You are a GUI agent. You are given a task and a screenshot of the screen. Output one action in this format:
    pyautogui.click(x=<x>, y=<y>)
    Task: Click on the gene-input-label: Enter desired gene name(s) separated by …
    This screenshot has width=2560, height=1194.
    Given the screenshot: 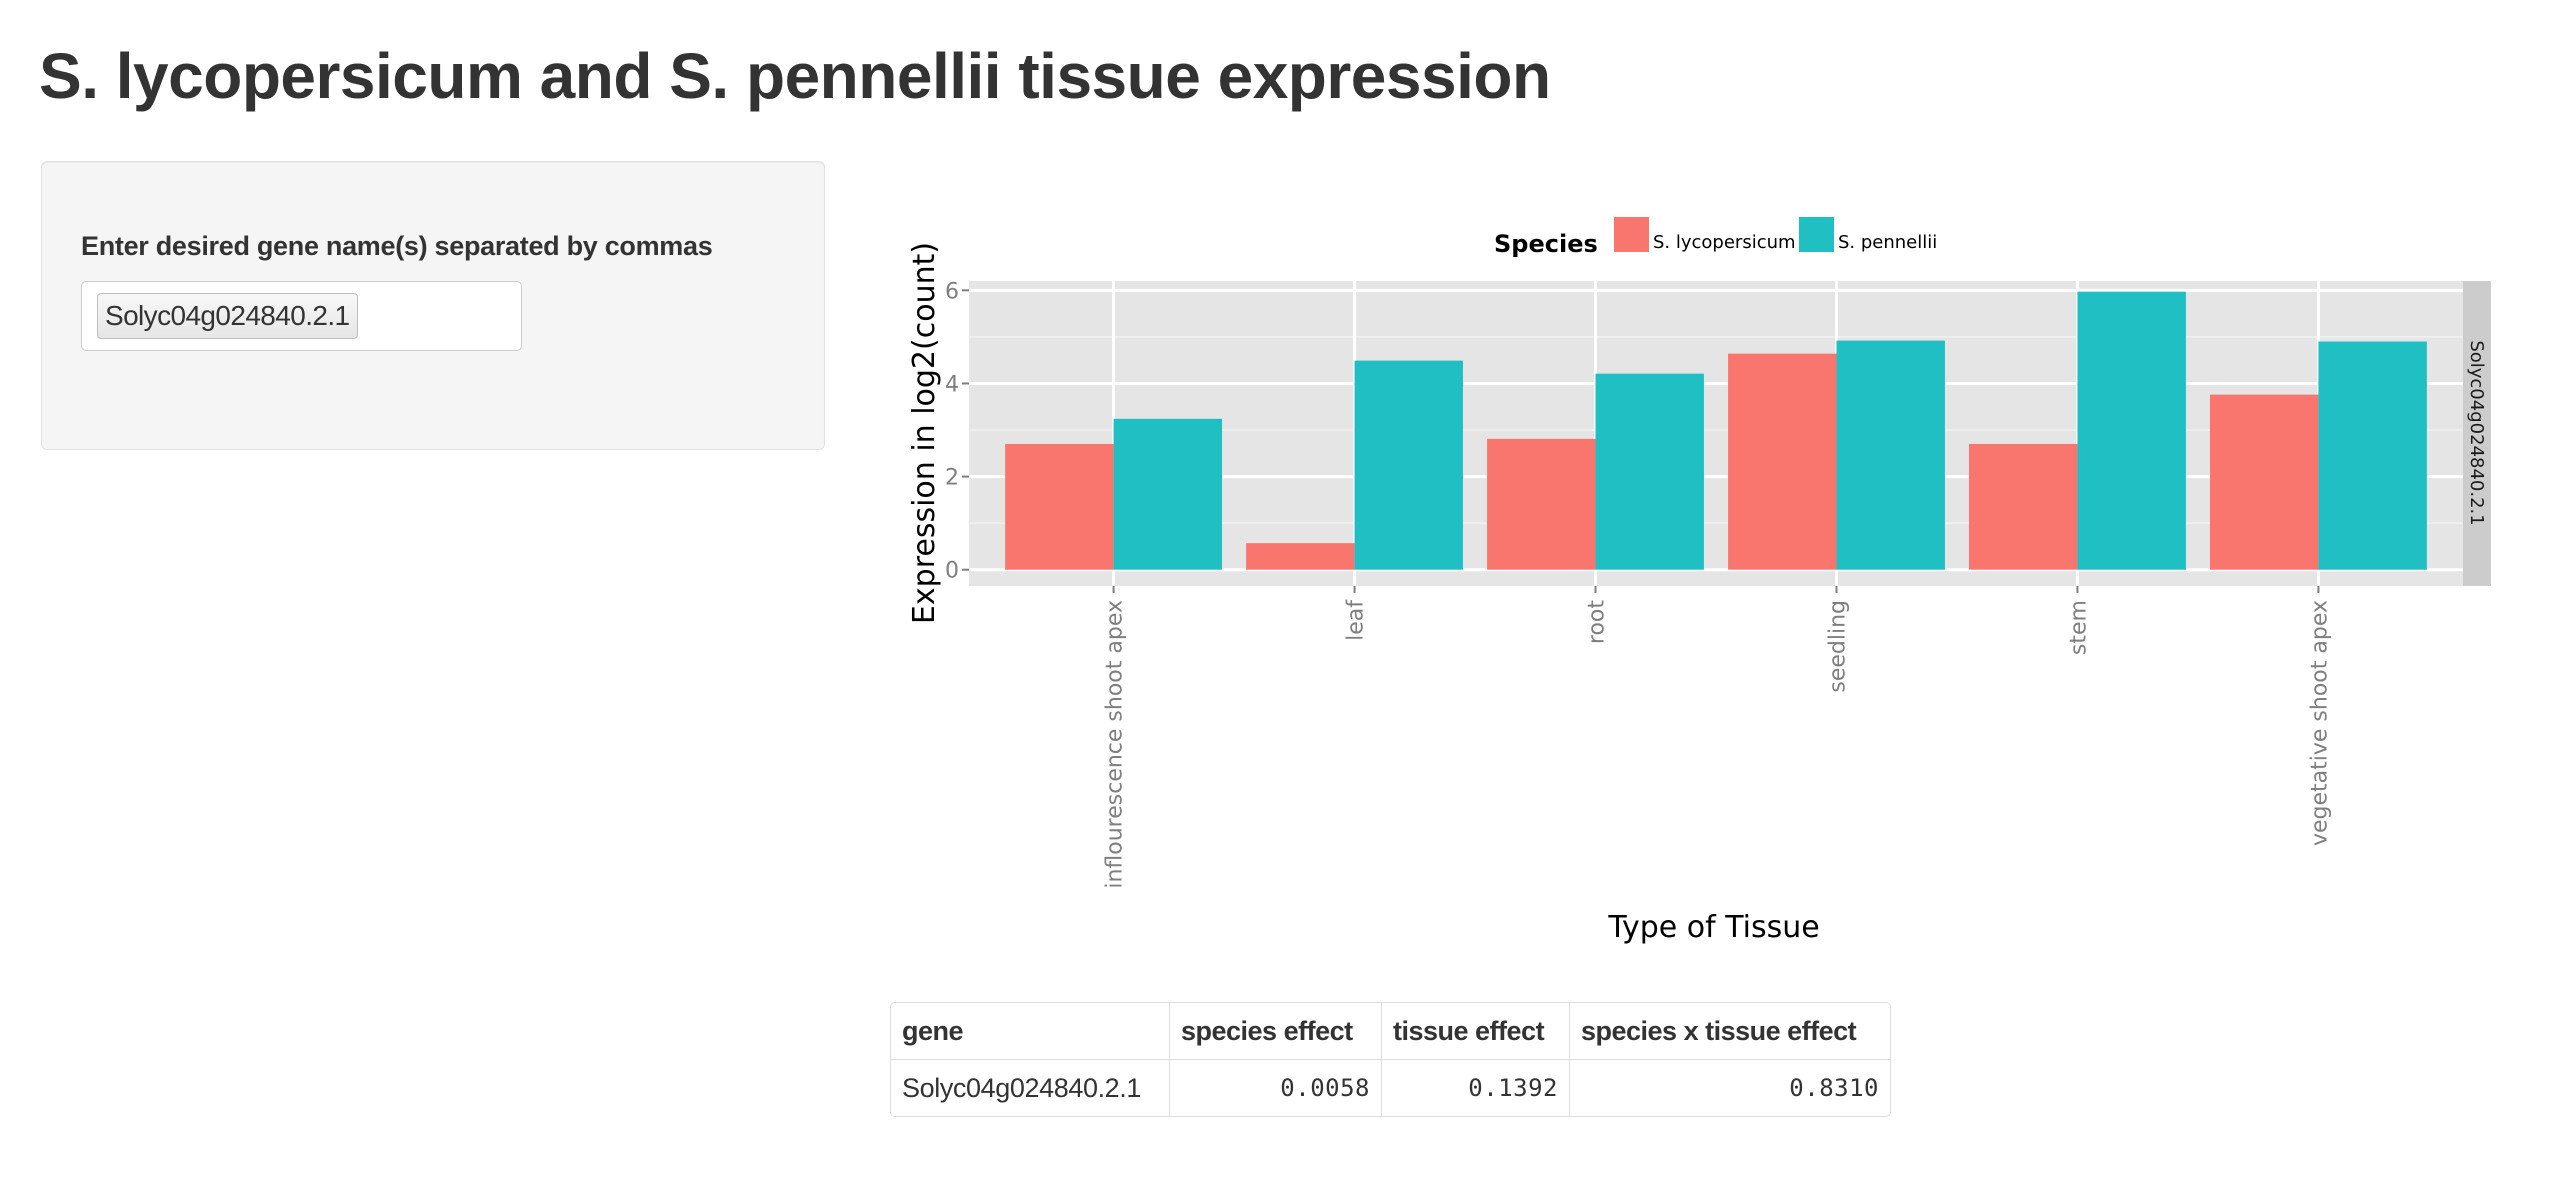 What is the action you would take?
    pyautogui.click(x=397, y=246)
    